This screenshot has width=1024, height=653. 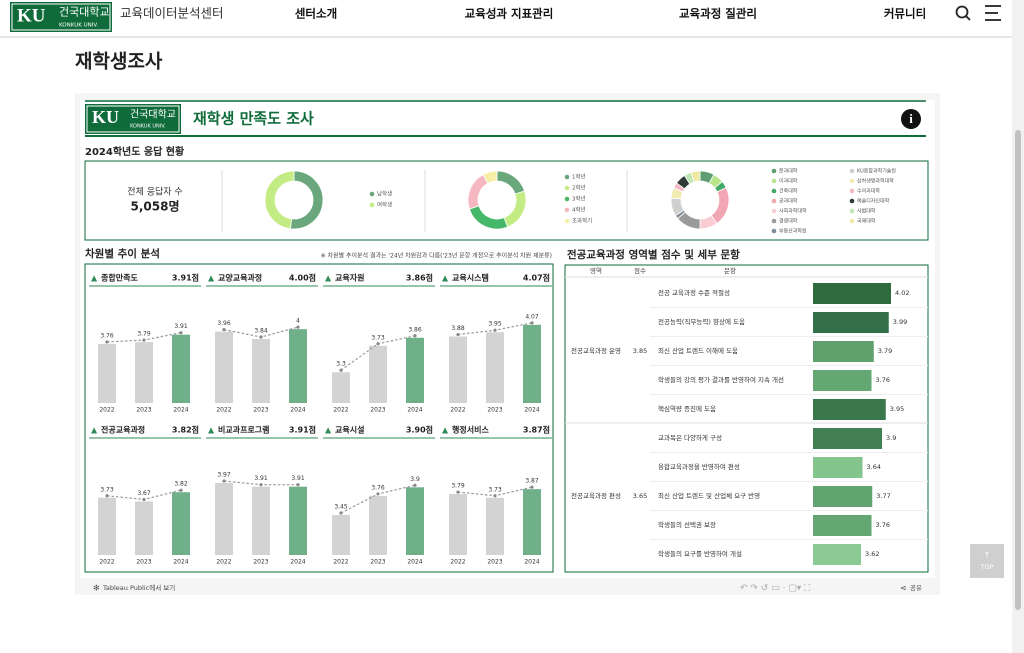 What do you see at coordinates (788, 171) in the screenshot?
I see `legend-label: 문과대학` at bounding box center [788, 171].